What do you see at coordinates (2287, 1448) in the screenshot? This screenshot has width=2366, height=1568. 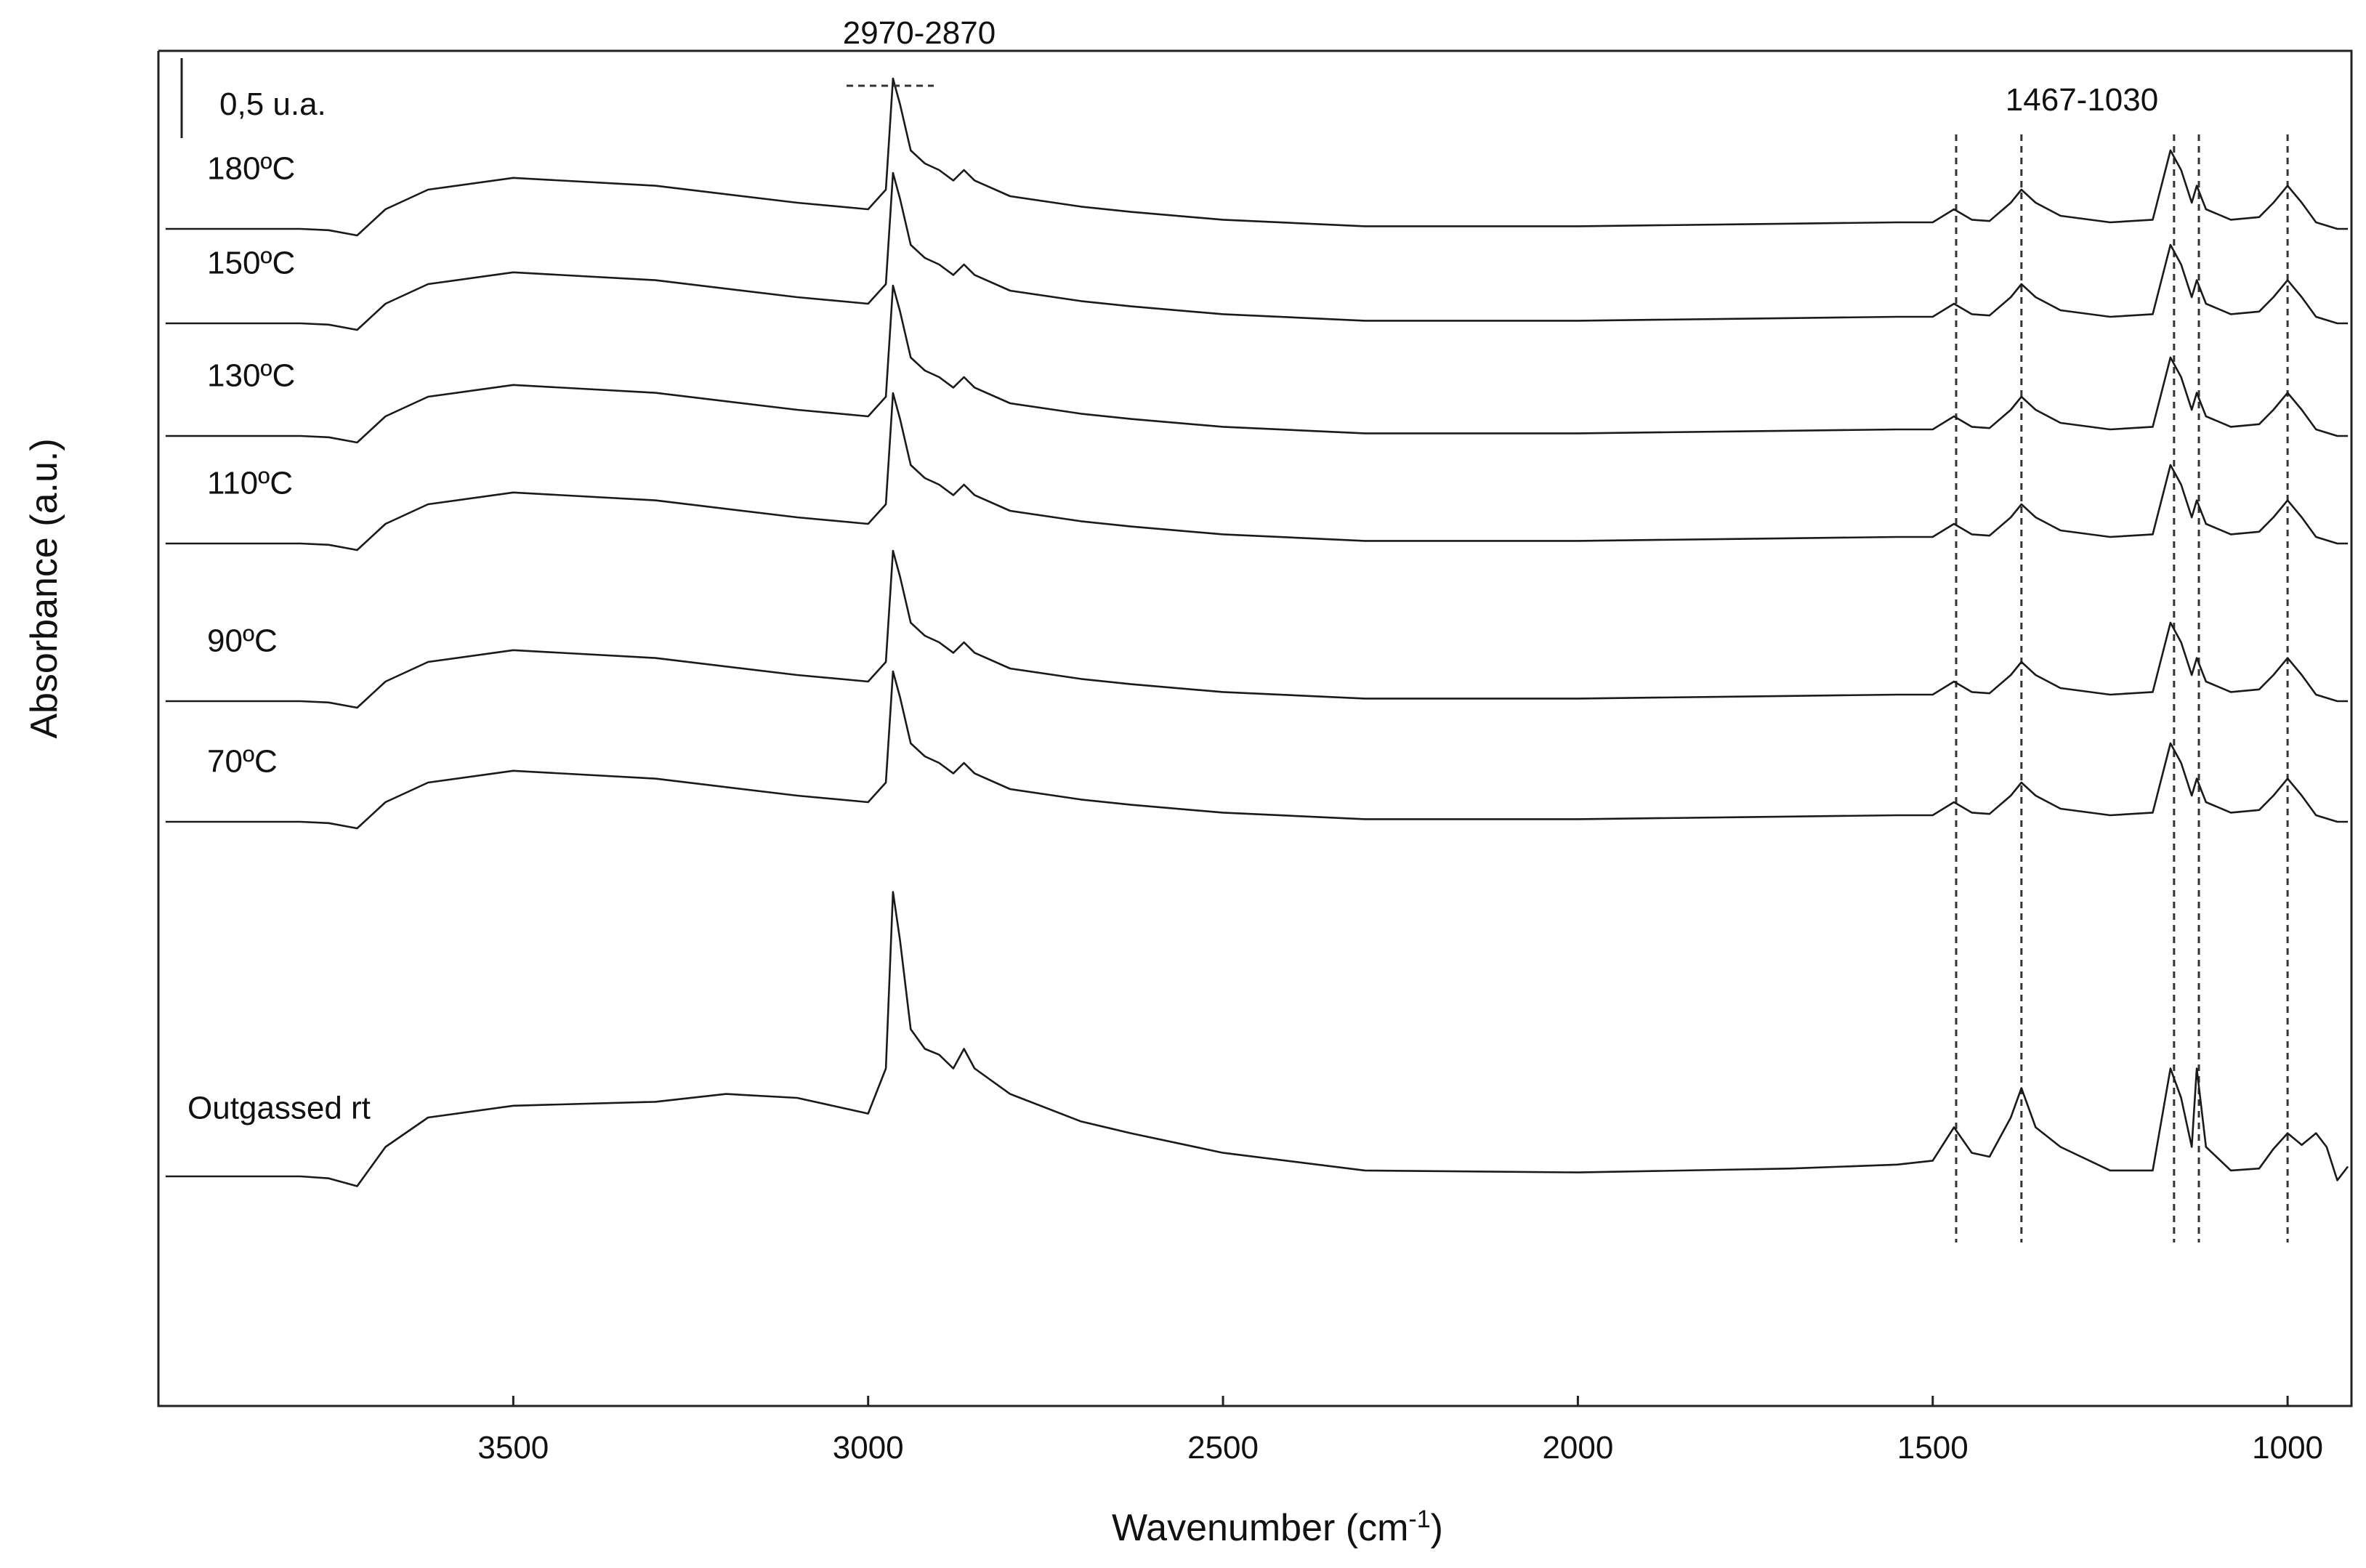 I see `x-tick-label: 1000` at bounding box center [2287, 1448].